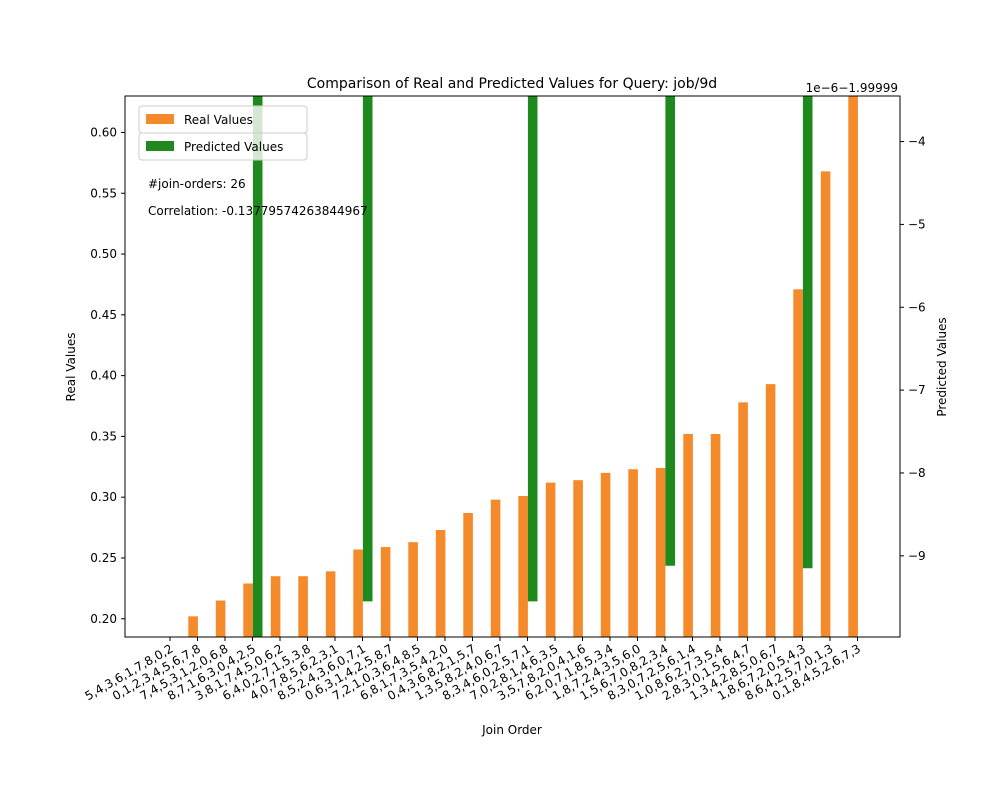 The image size is (1000, 804). What do you see at coordinates (103, 376) in the screenshot?
I see `left-y-tick-label: 0.40` at bounding box center [103, 376].